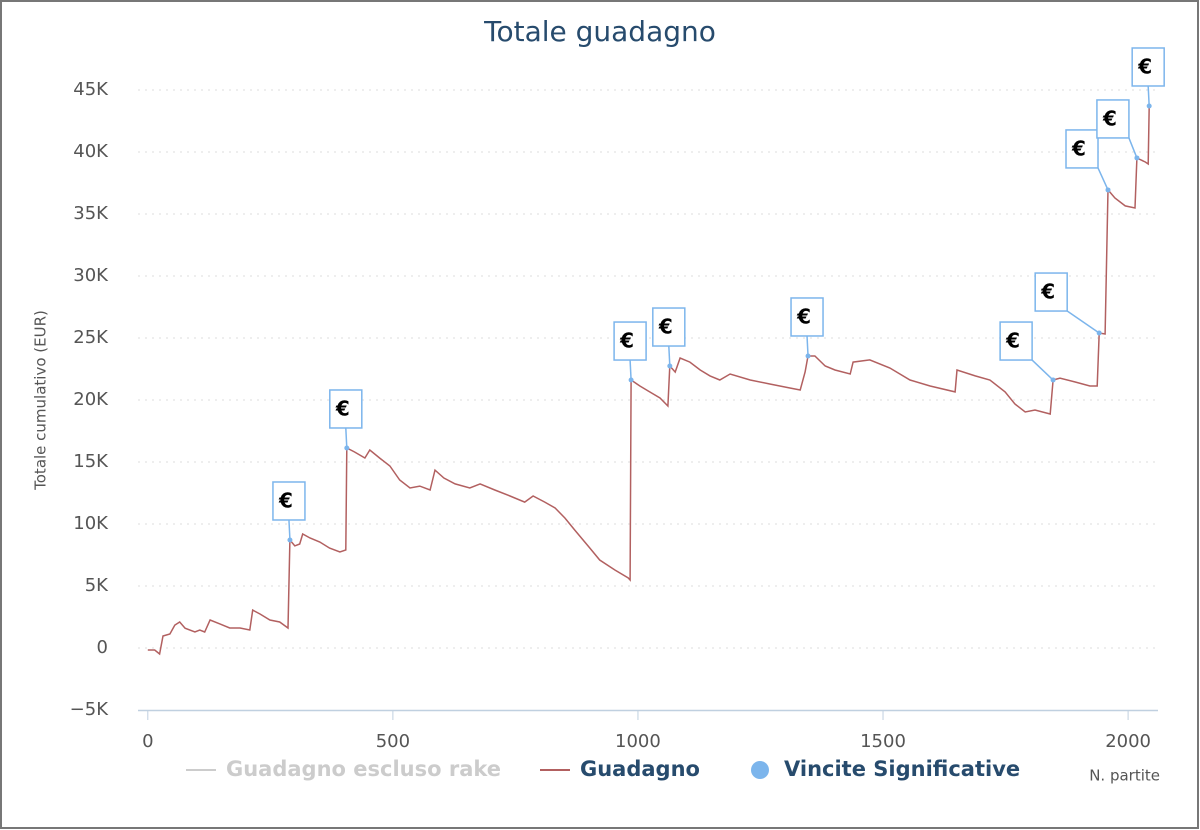 The image size is (1200, 830). Describe the element at coordinates (91, 275) in the screenshot. I see `y-tick-label: 30K` at that location.